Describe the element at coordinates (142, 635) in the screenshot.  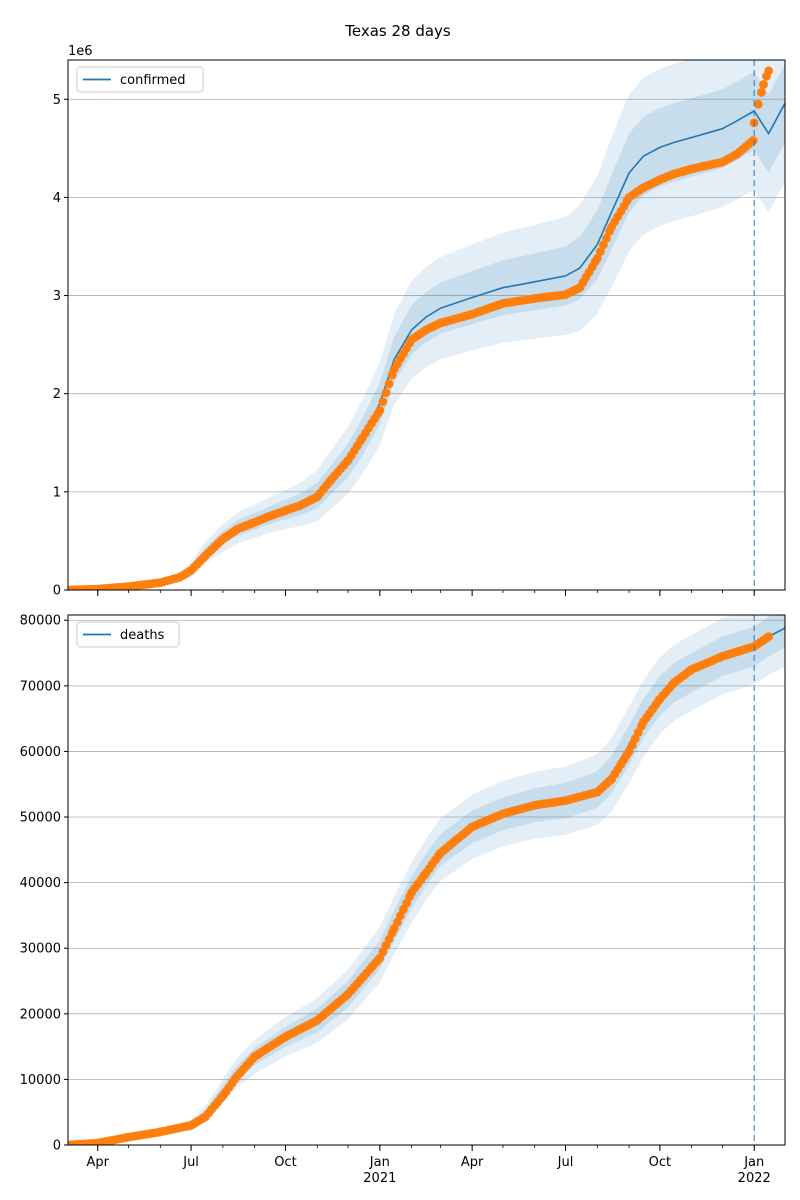
I see `legend-label: deaths` at that location.